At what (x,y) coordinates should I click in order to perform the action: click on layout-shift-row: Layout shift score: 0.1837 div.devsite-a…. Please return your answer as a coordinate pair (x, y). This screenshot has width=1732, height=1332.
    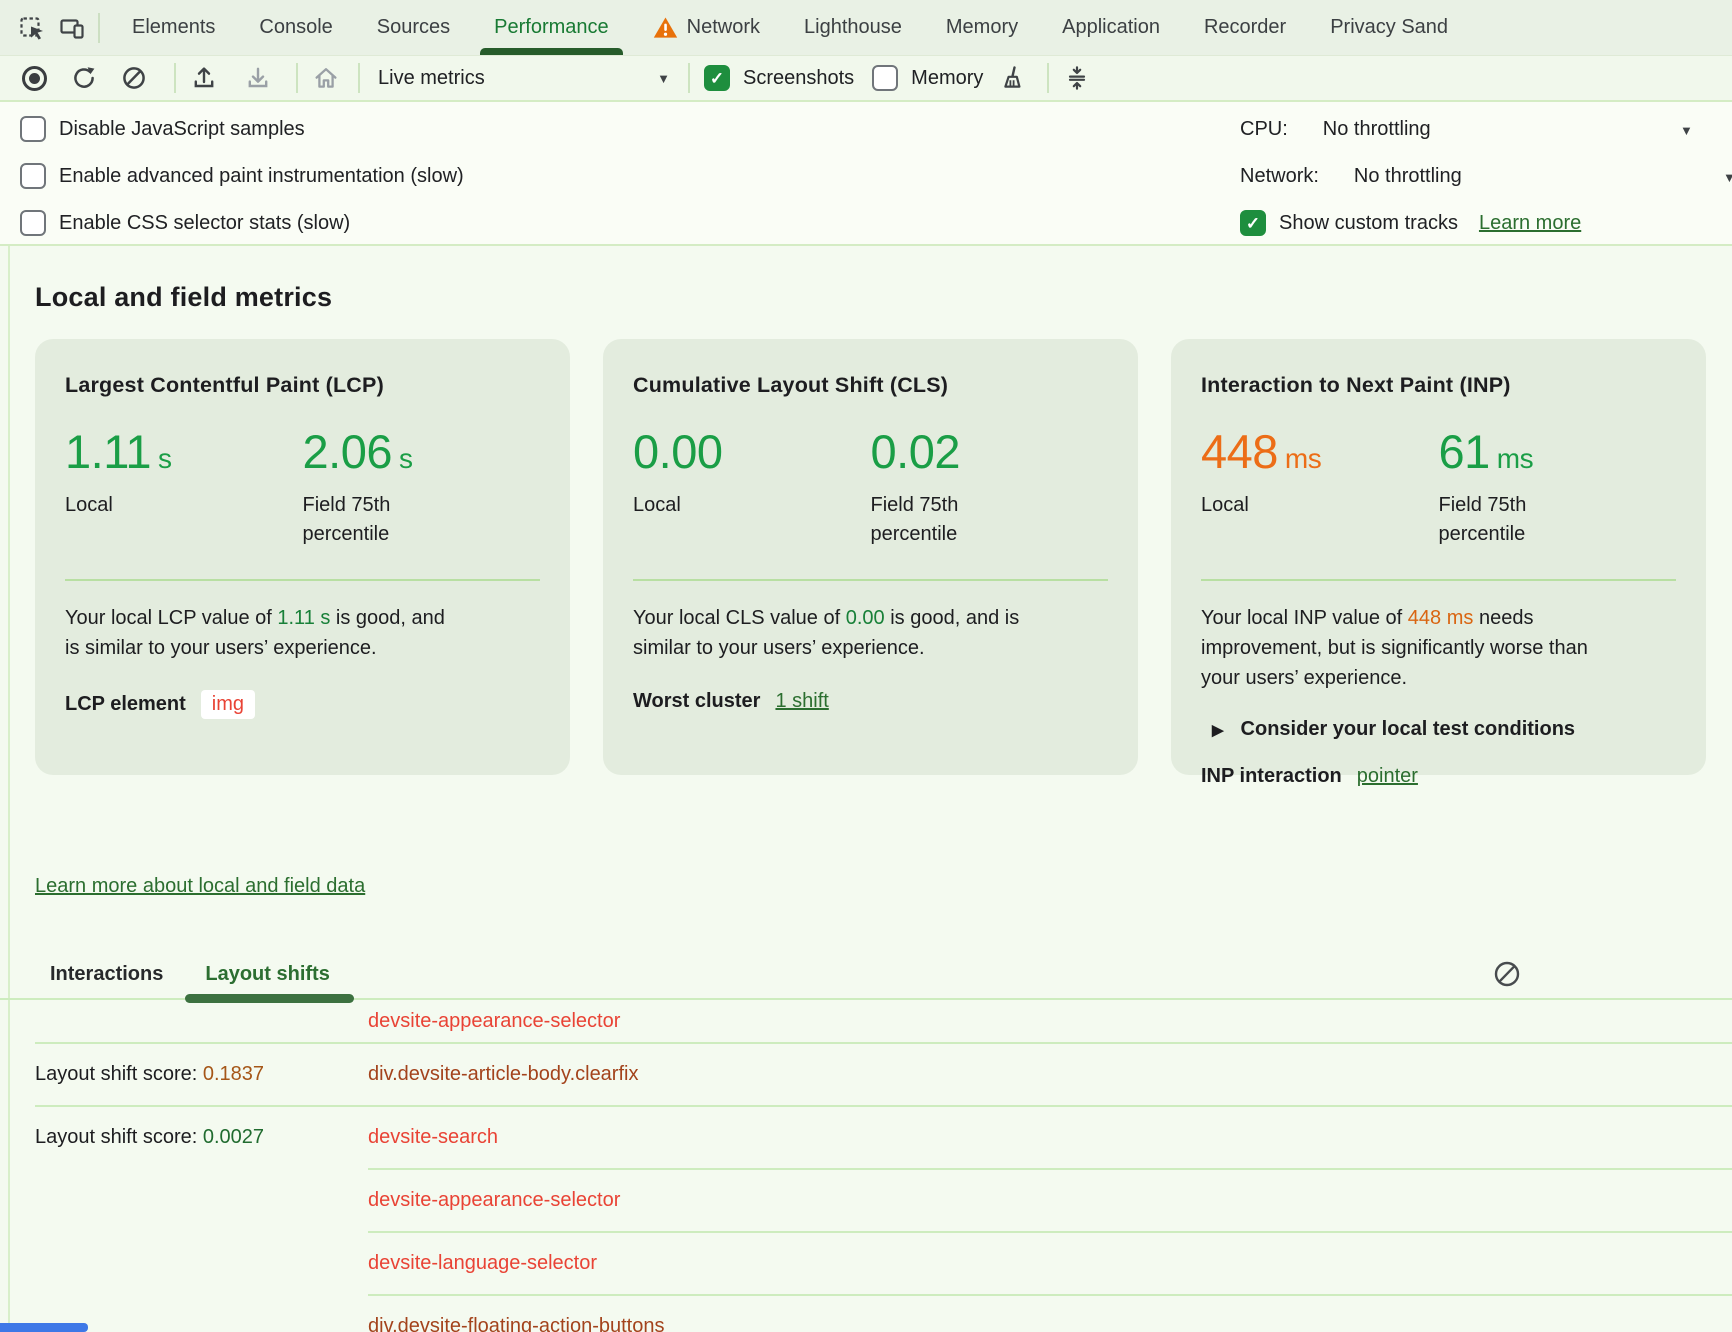
    Looking at the image, I should click on (883, 1074).